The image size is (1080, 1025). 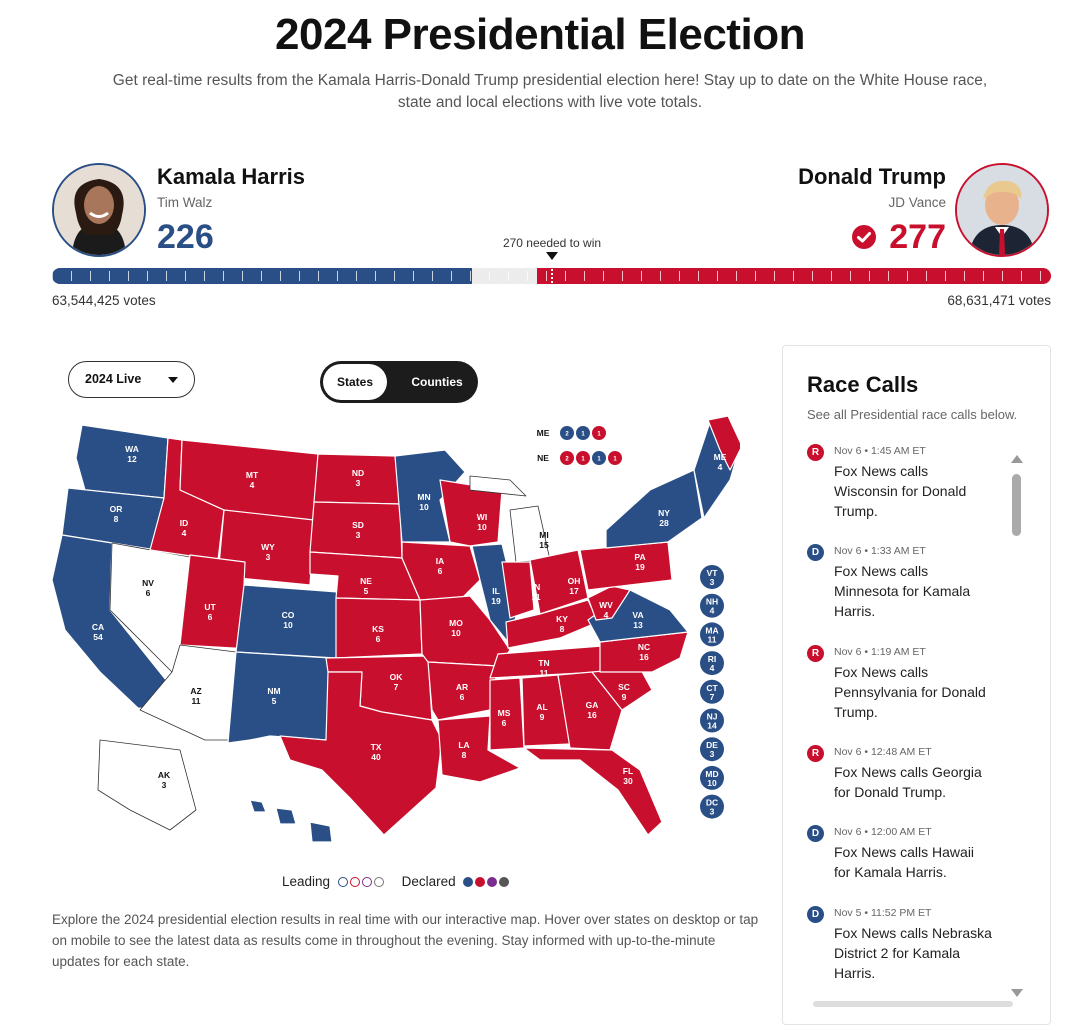 I want to click on state-fl, so click(x=593, y=791).